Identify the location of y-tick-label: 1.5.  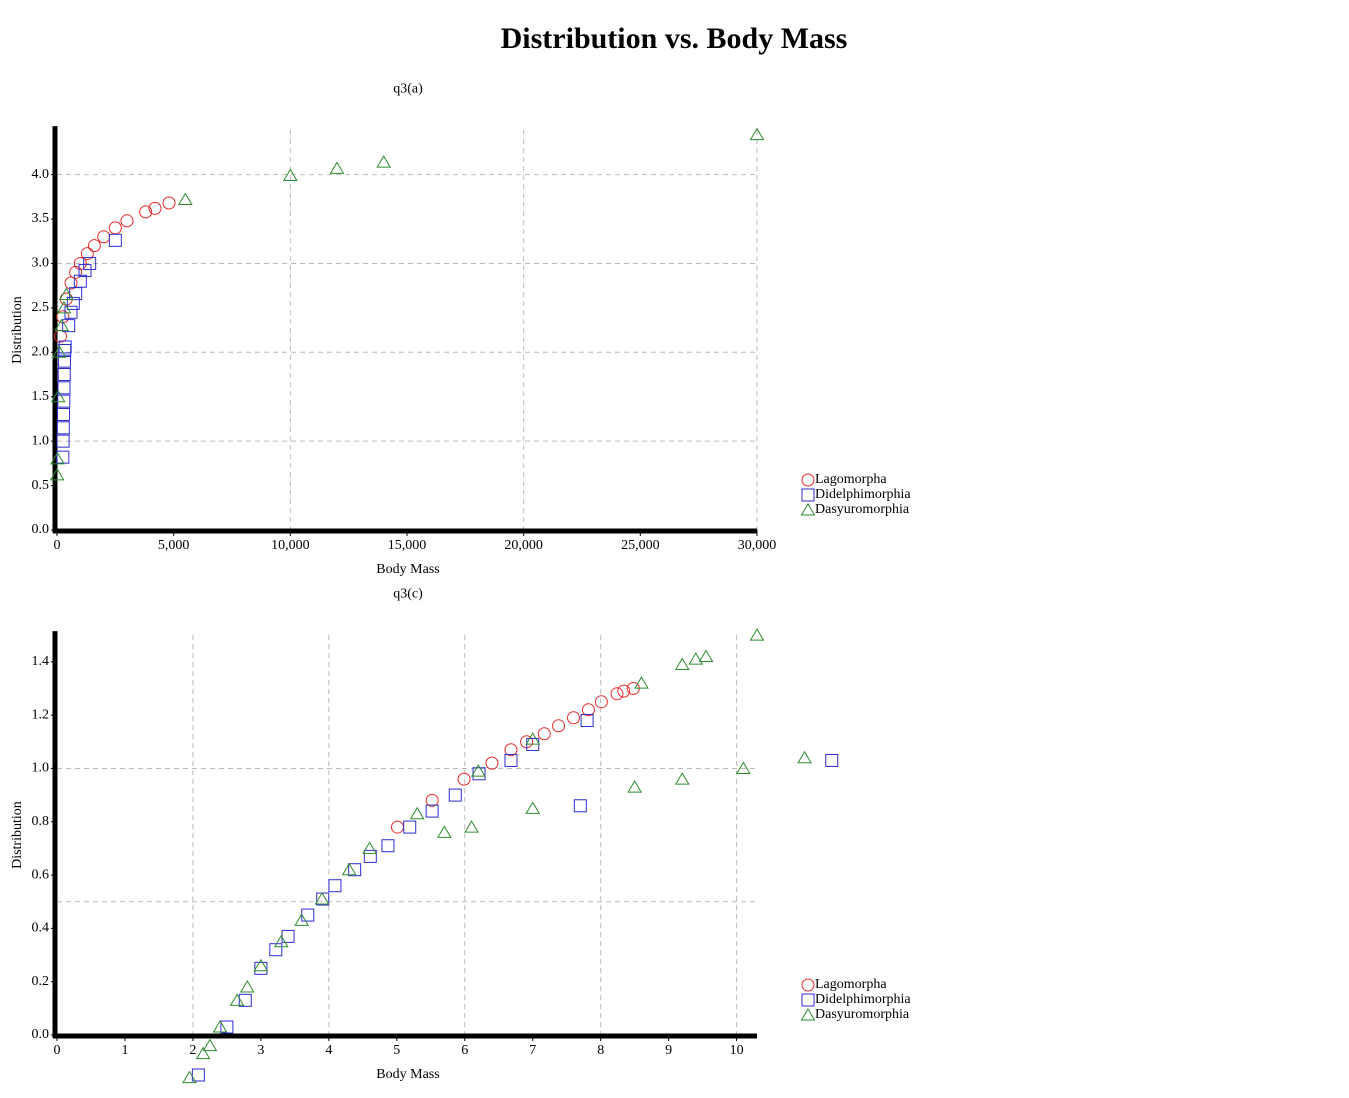
(41, 396).